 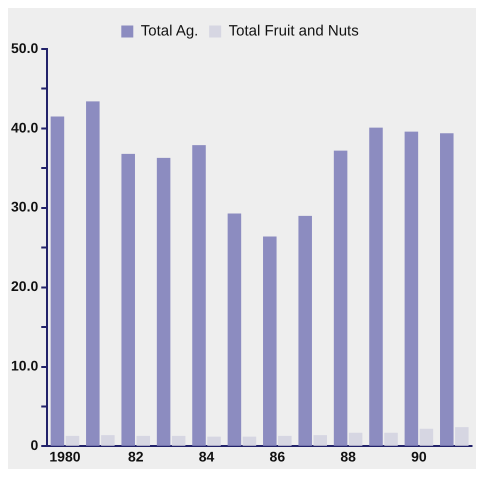 What do you see at coordinates (419, 456) in the screenshot?
I see `x-tick-label: 90` at bounding box center [419, 456].